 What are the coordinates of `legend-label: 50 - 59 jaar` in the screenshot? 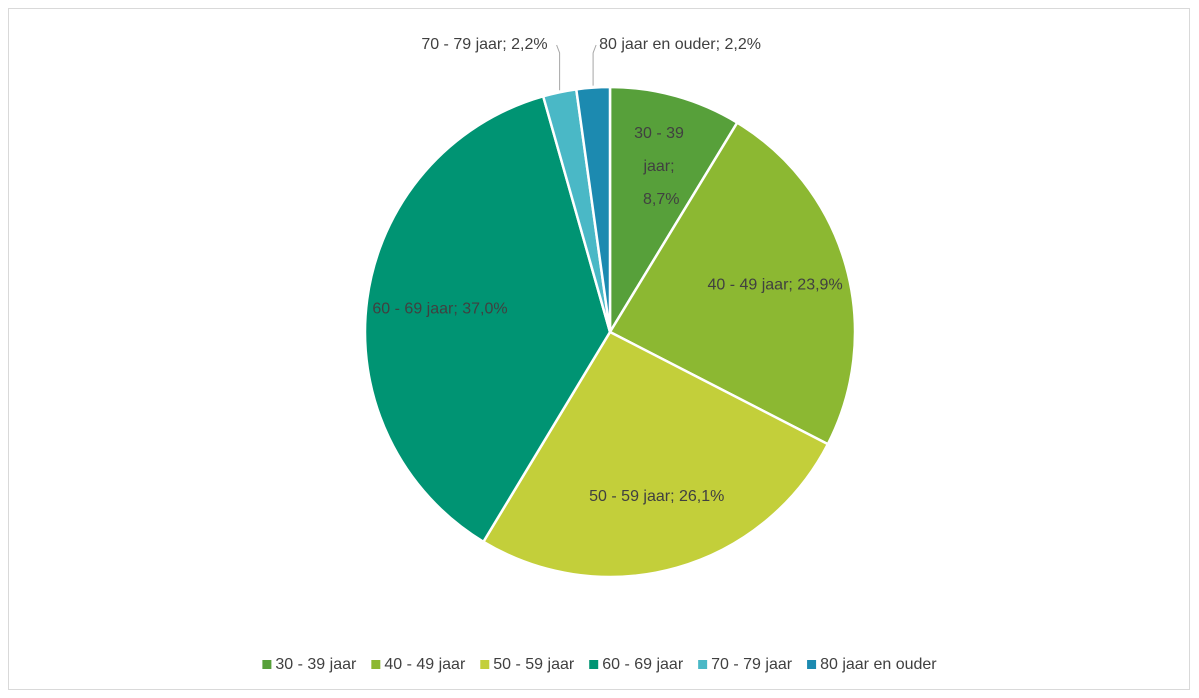 It's located at (534, 664).